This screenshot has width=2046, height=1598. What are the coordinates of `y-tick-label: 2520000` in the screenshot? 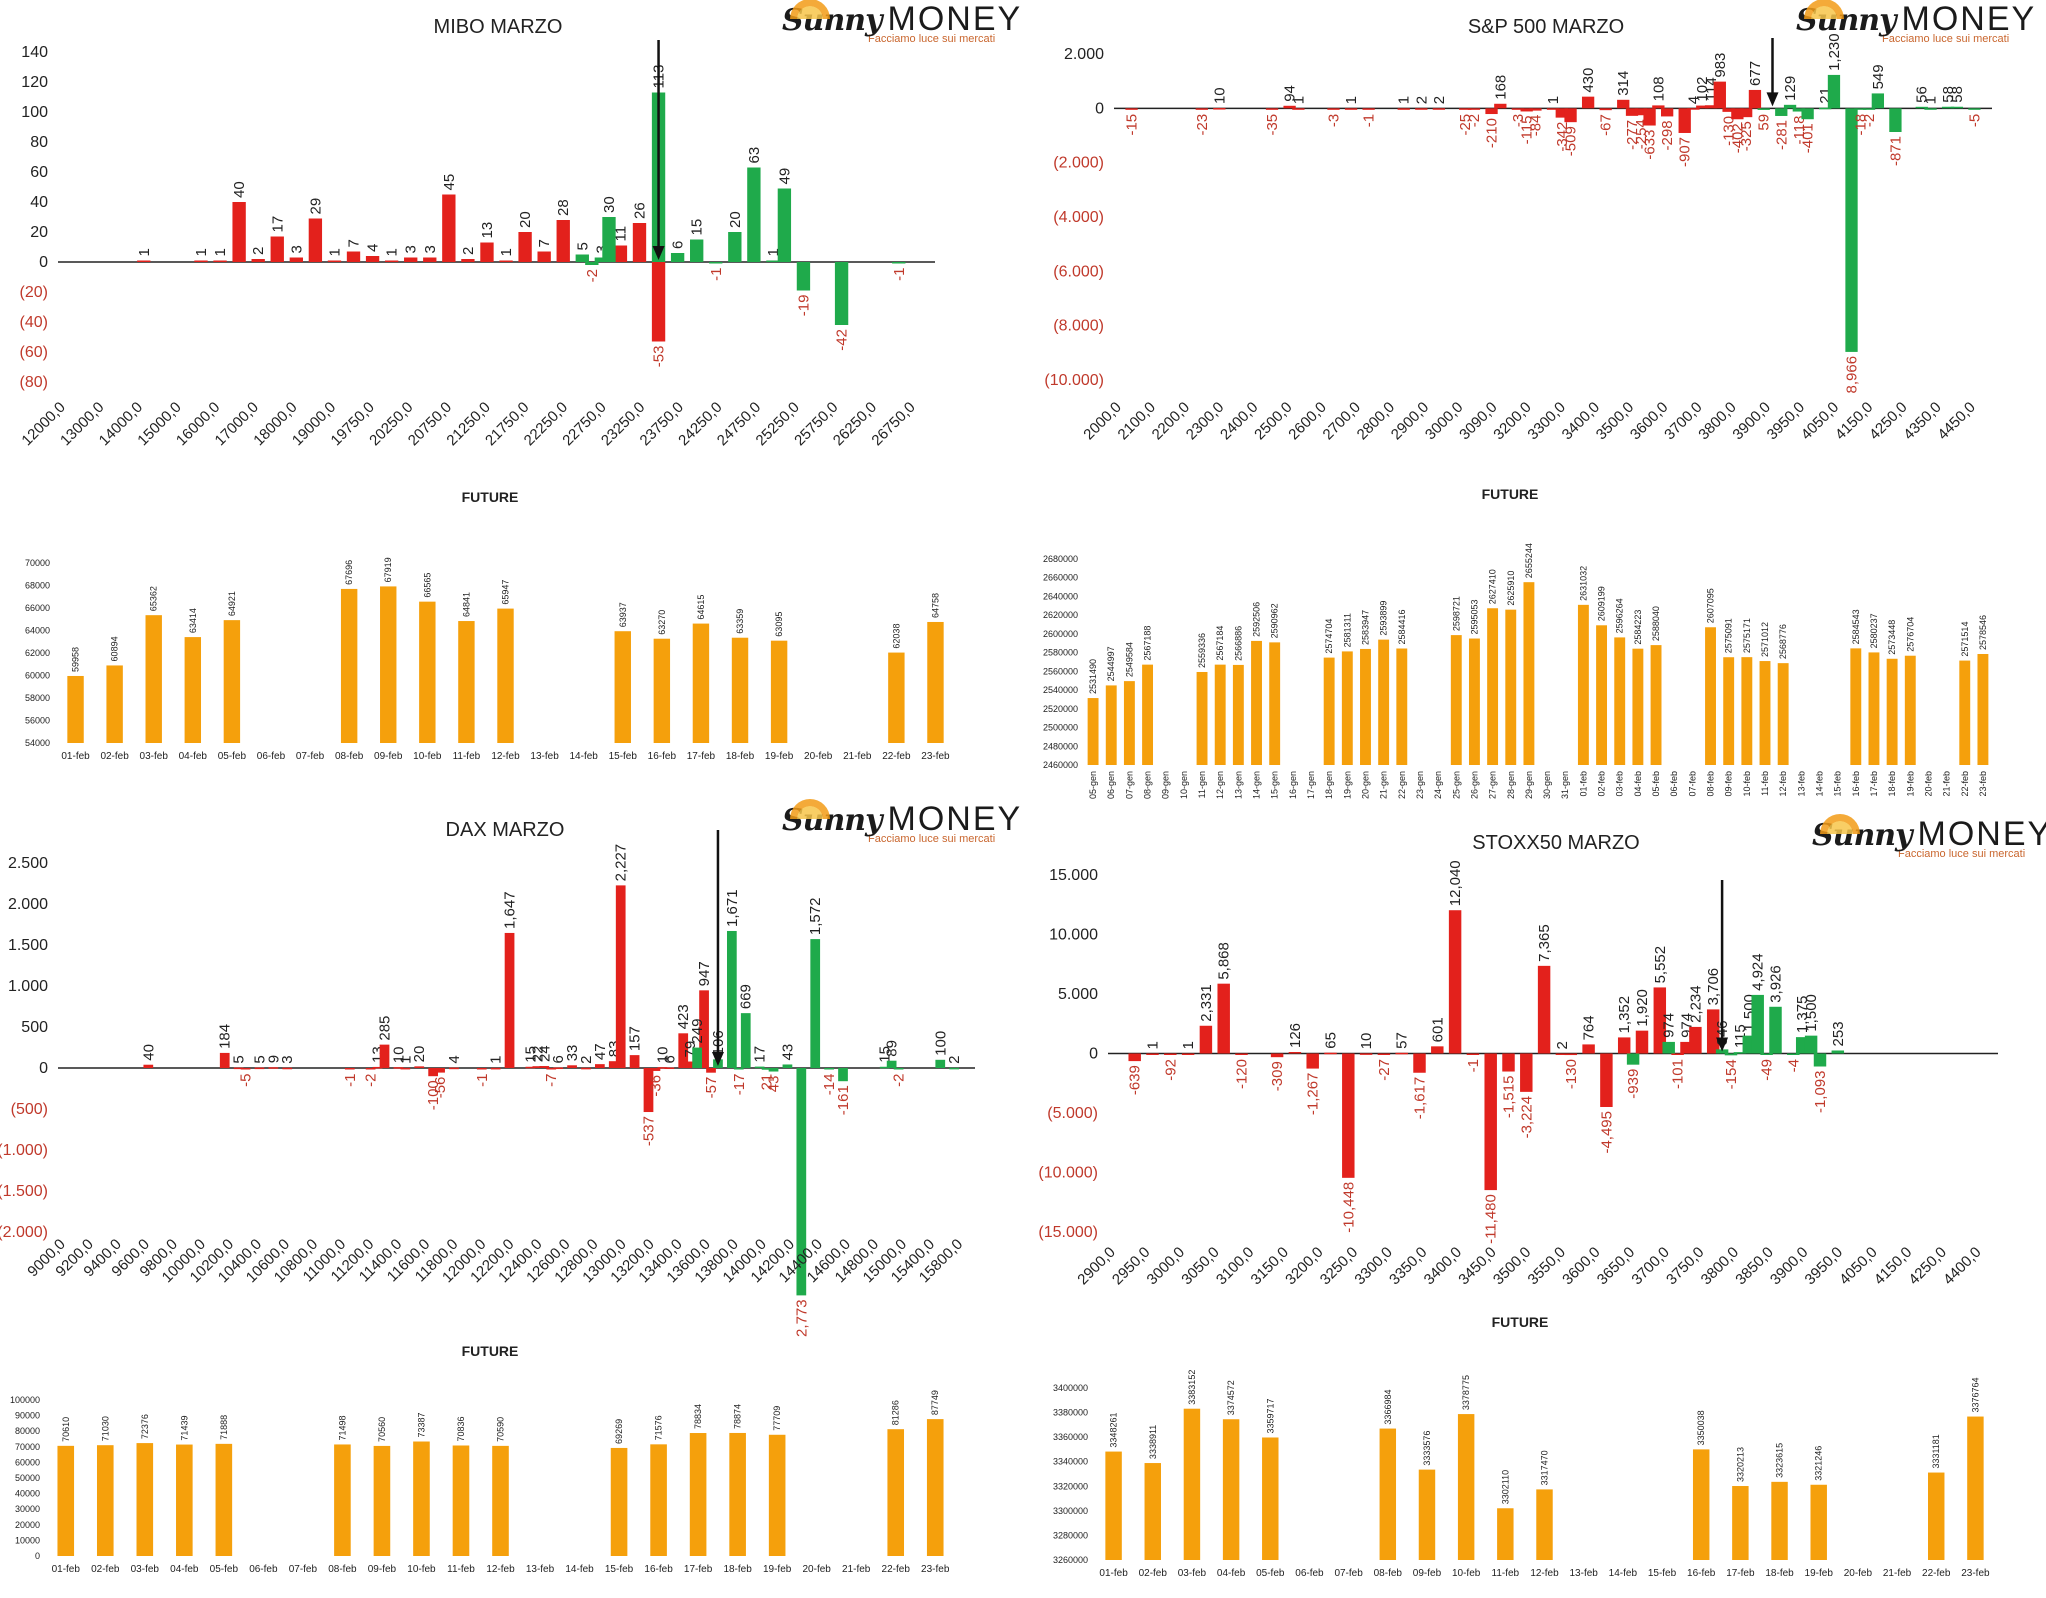 It's located at (1060, 709).